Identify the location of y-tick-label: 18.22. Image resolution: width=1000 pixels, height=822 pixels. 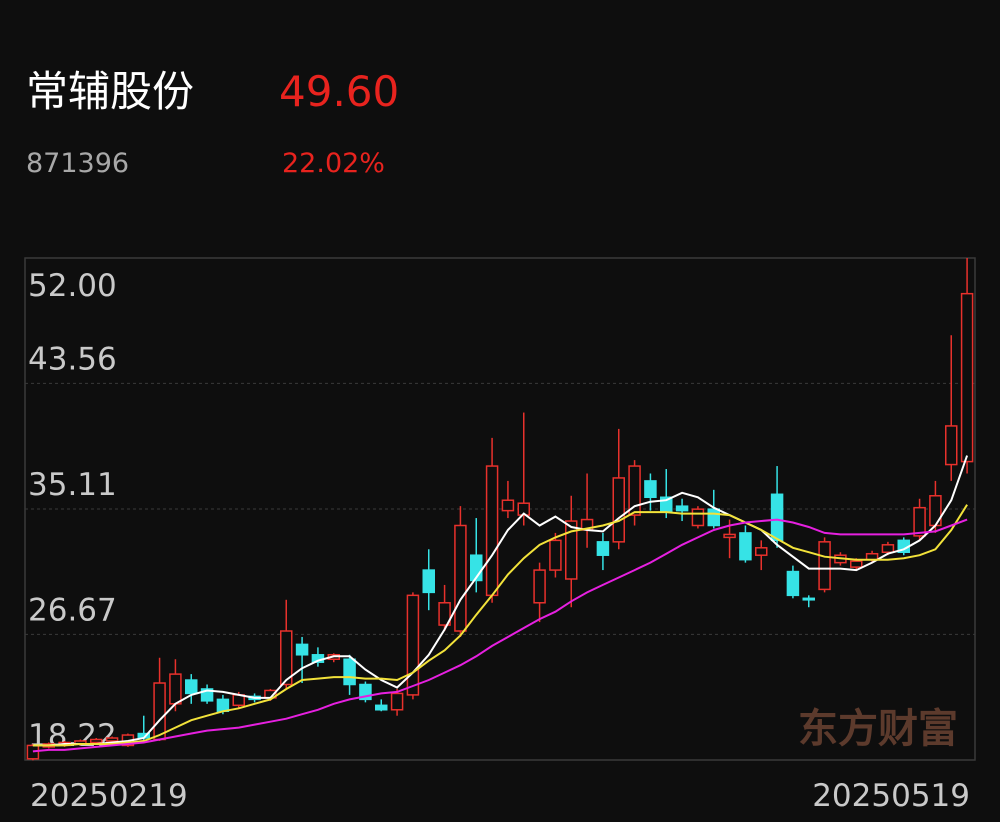
(72, 736).